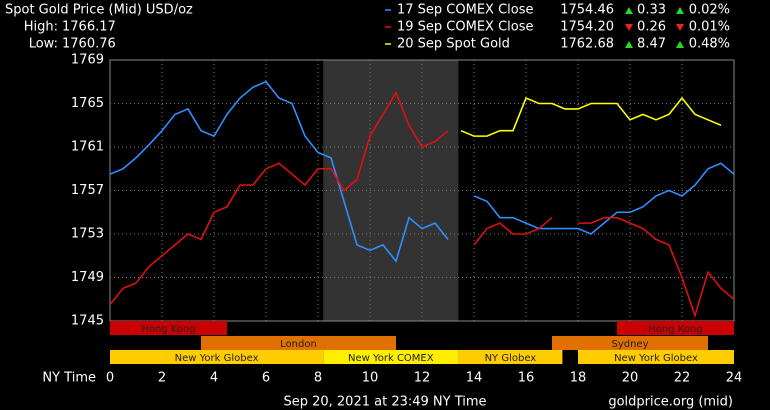 Image resolution: width=770 pixels, height=410 pixels. Describe the element at coordinates (651, 10) in the screenshot. I see `change-value: 0.33` at that location.